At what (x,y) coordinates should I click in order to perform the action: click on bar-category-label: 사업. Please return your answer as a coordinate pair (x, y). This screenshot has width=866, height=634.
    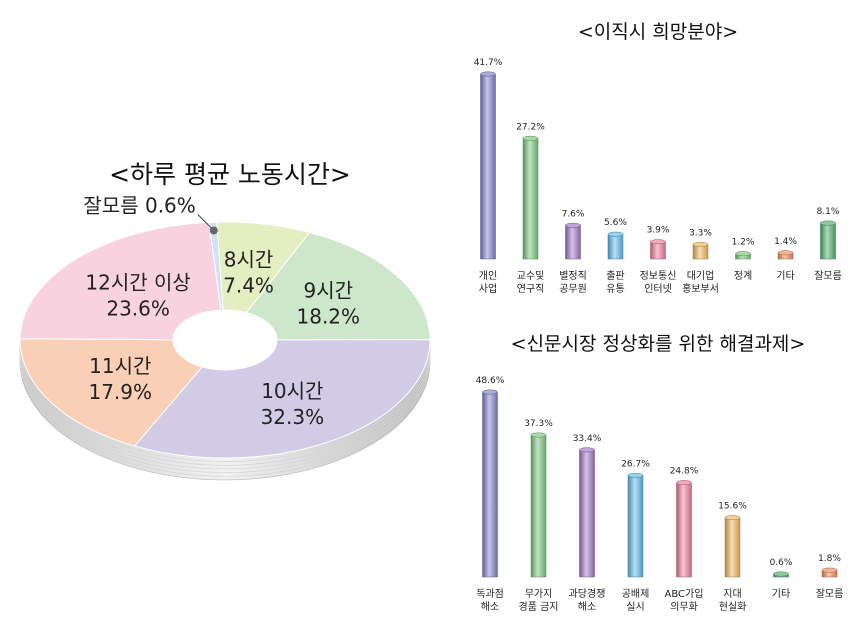
    Looking at the image, I should click on (488, 288).